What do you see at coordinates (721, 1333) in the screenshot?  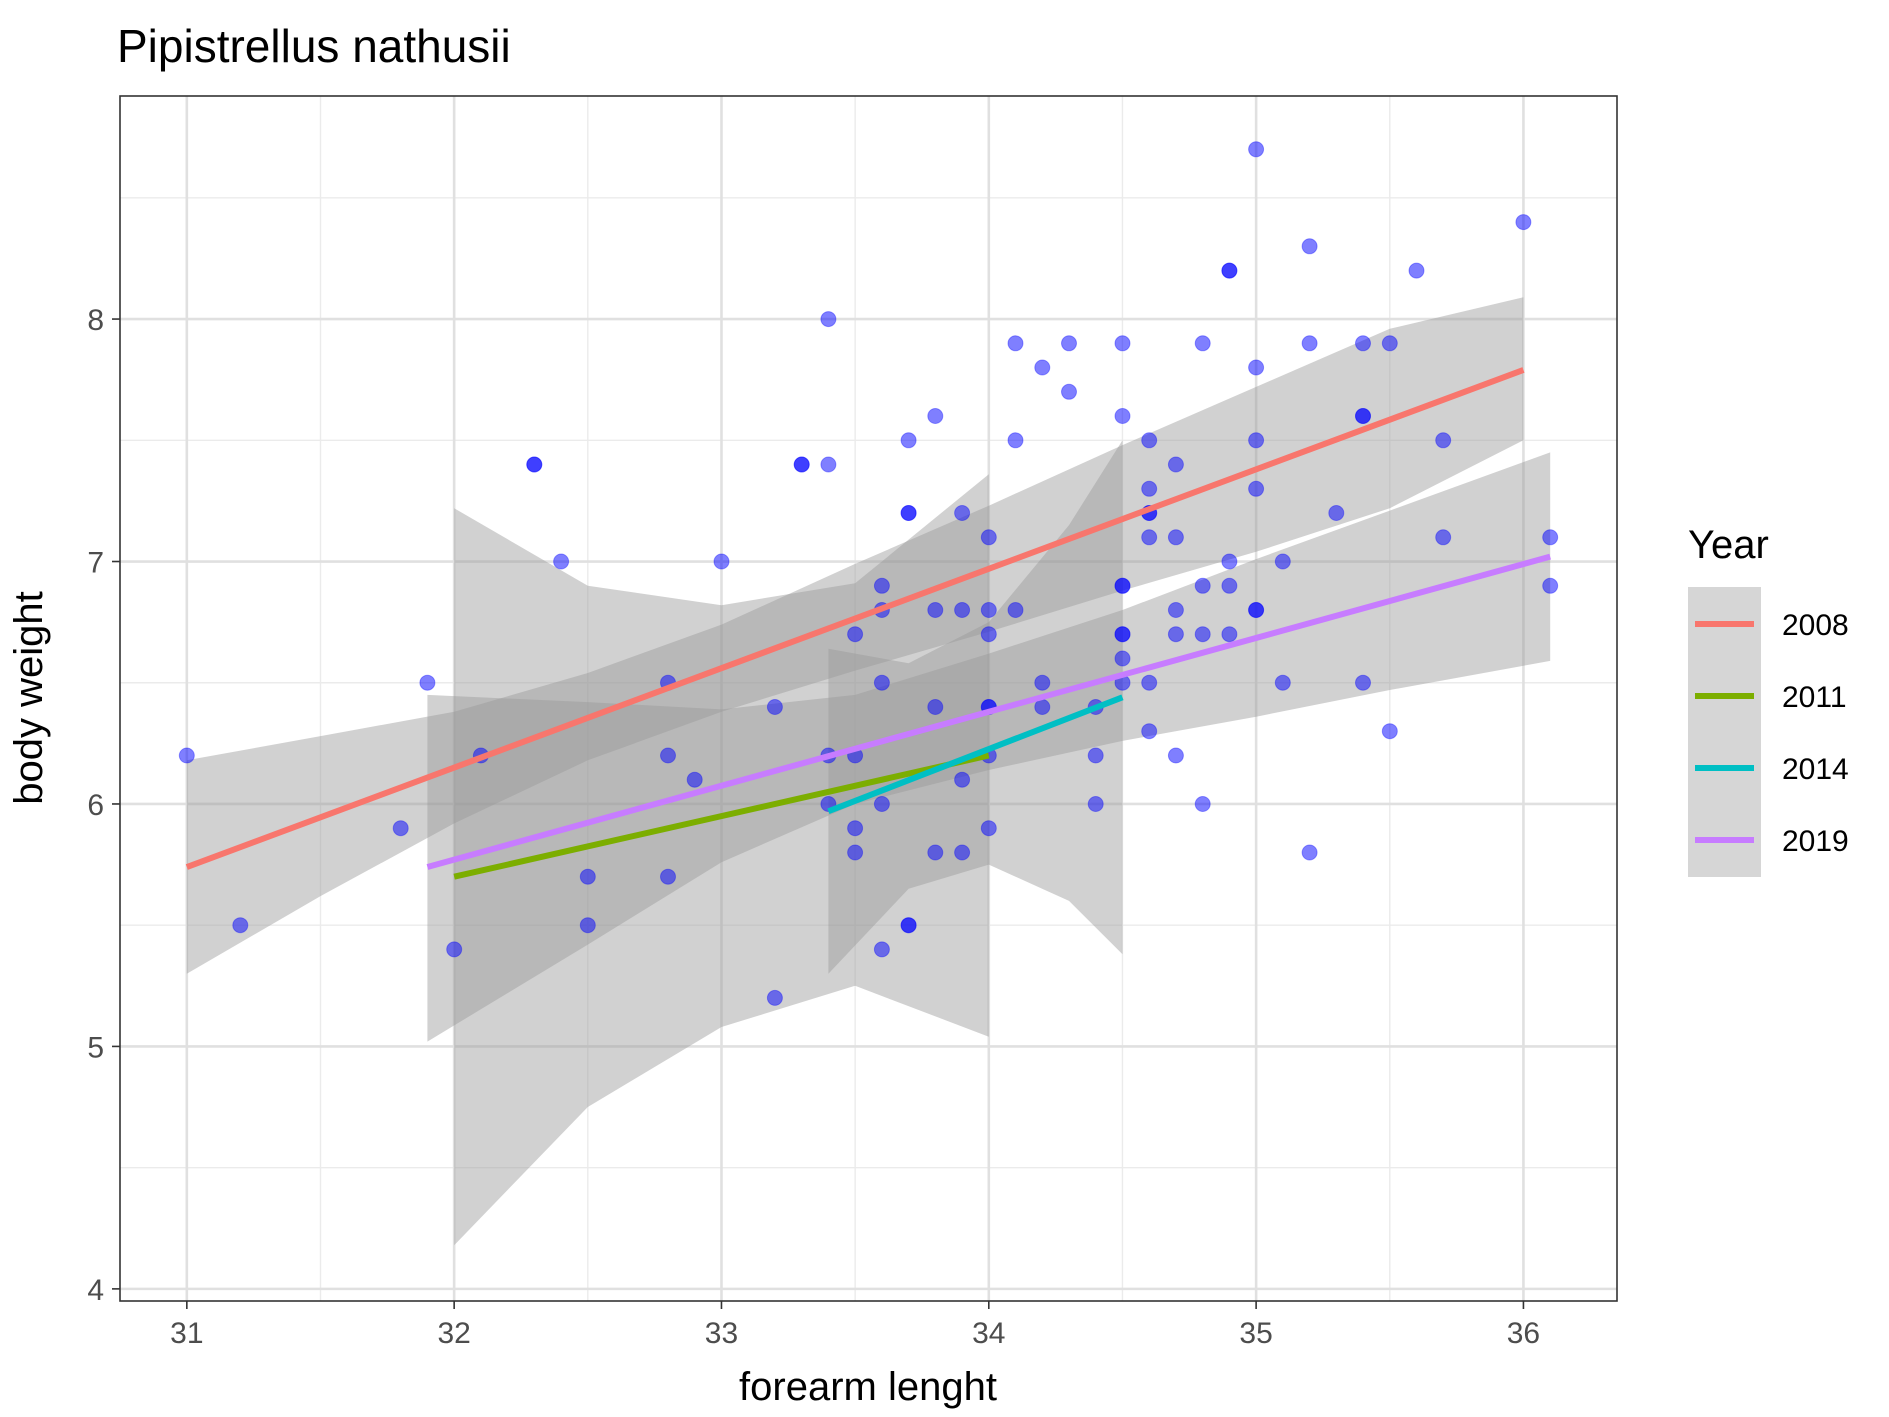 I see `x-tick-label: 33` at bounding box center [721, 1333].